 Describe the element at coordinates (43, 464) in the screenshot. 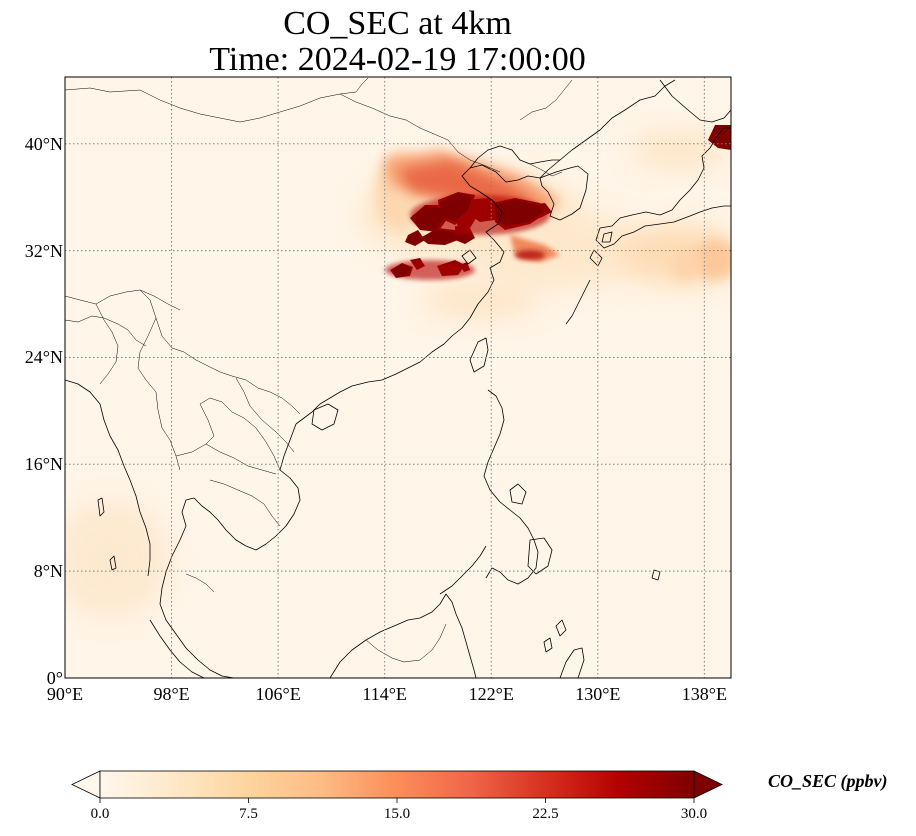

I see `y-tick-label: 16°N` at that location.